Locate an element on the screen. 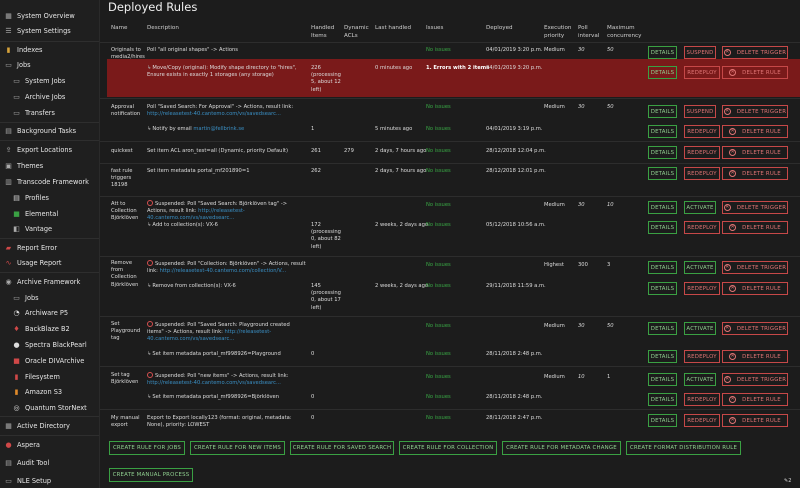 The image size is (800, 488). sidebar-item-transfers: ▭ Transfers is located at coordinates (34, 113).